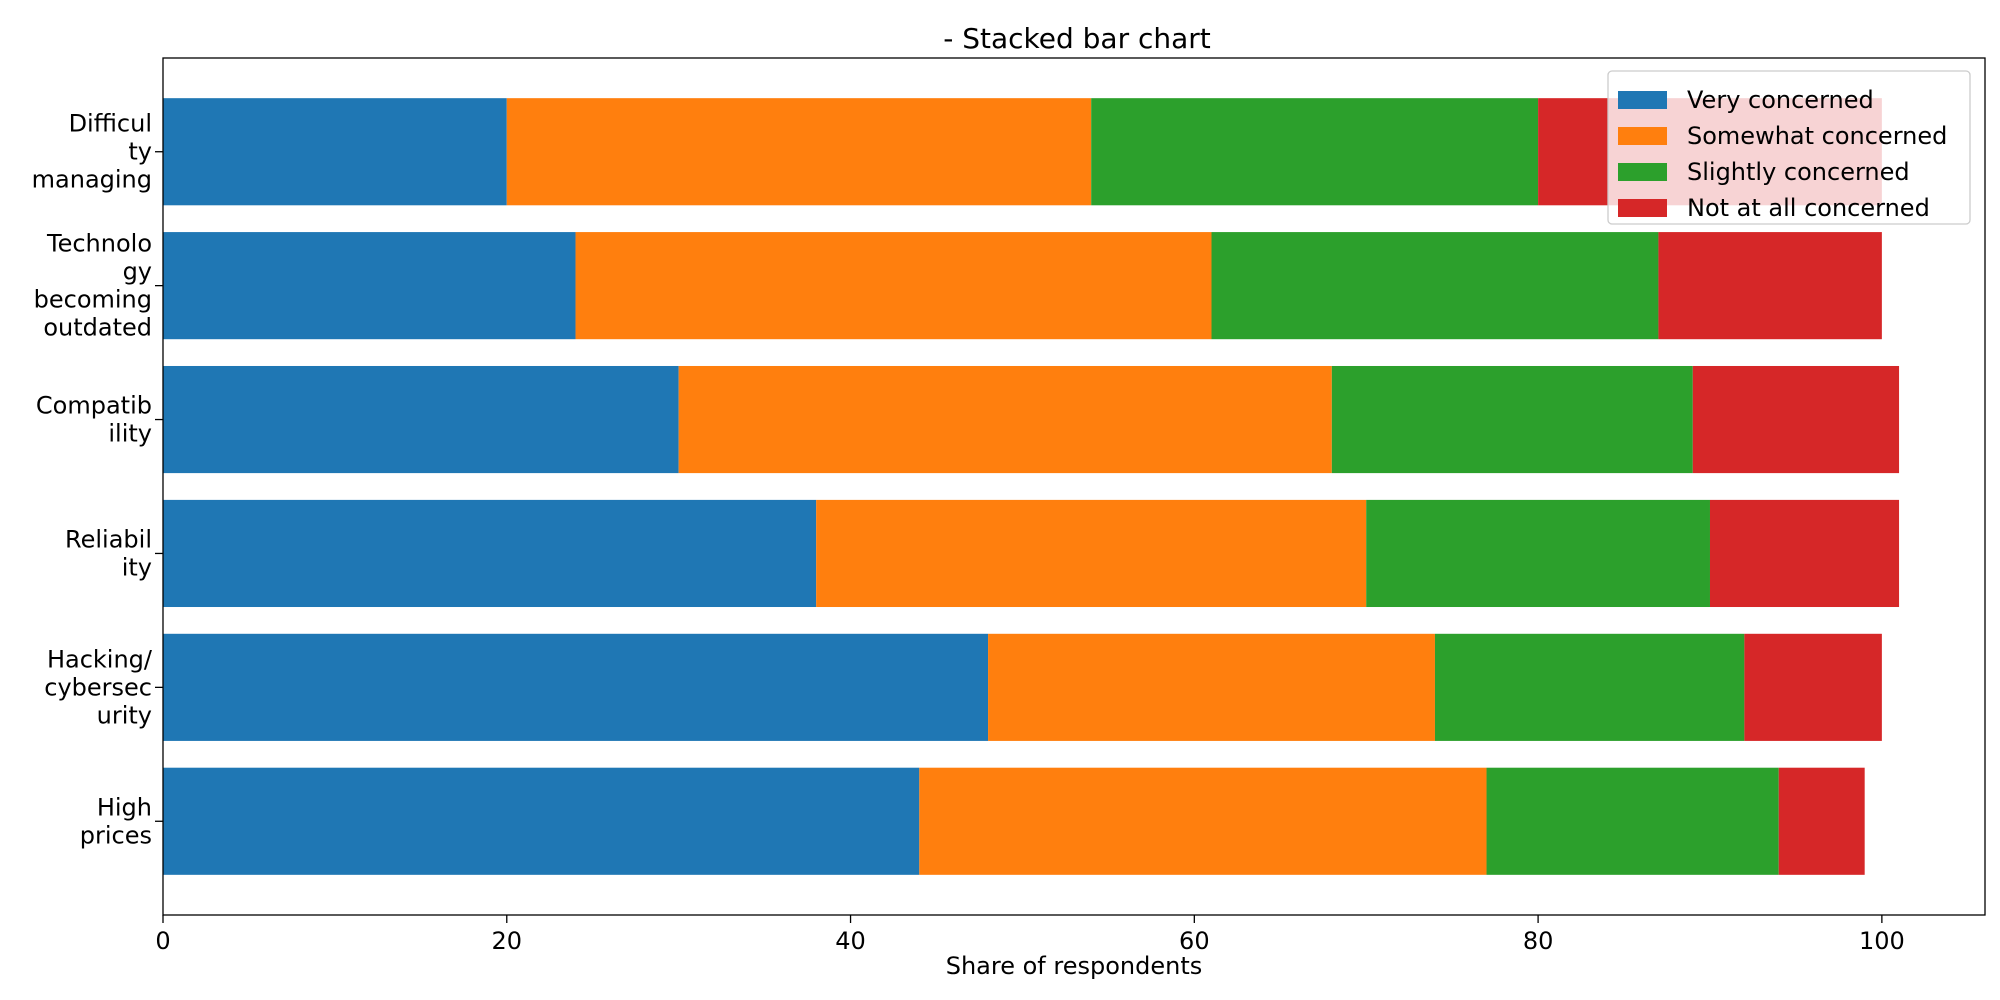 This screenshot has height=1000, width=2000. I want to click on x-tick-label: 20, so click(507, 941).